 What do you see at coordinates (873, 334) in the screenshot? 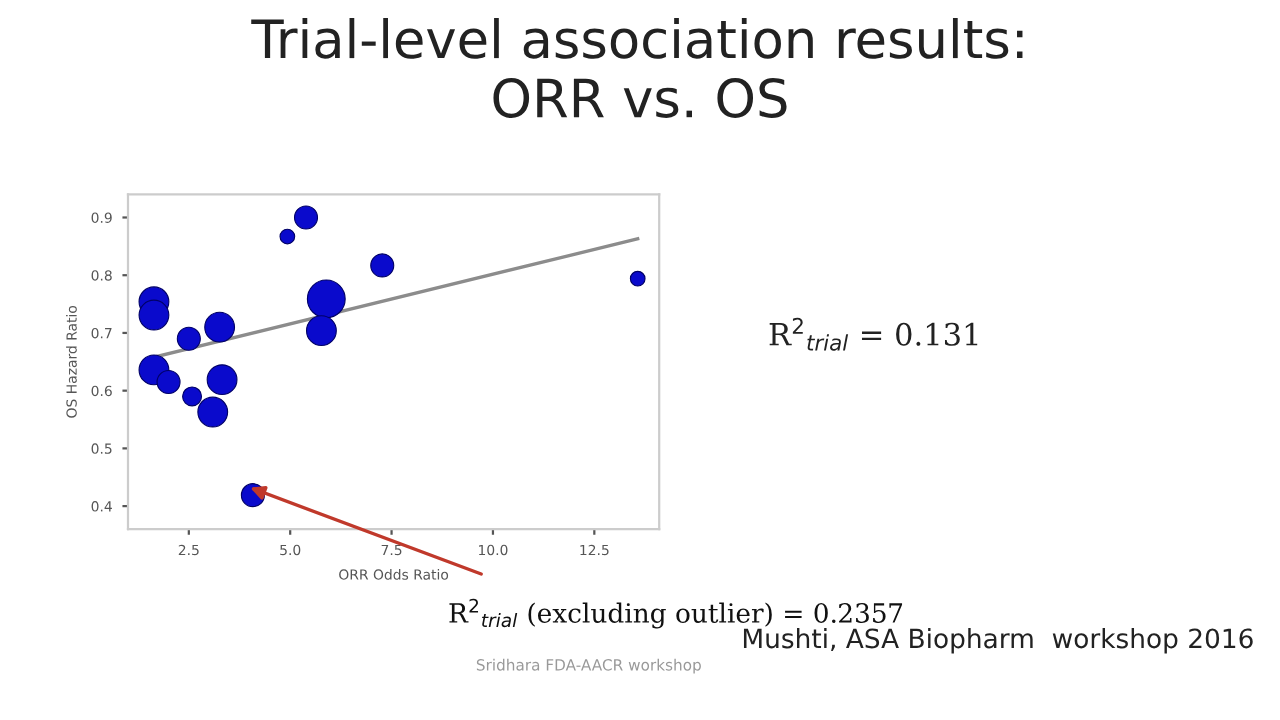
I see `text: R$^{2}$$_{trial}$ = 0.131` at bounding box center [873, 334].